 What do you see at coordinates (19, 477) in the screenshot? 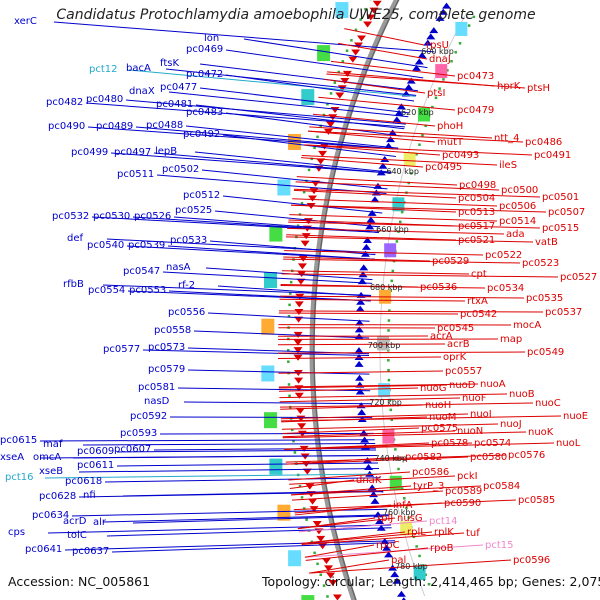
I see `gene-label: pct16` at bounding box center [19, 477].